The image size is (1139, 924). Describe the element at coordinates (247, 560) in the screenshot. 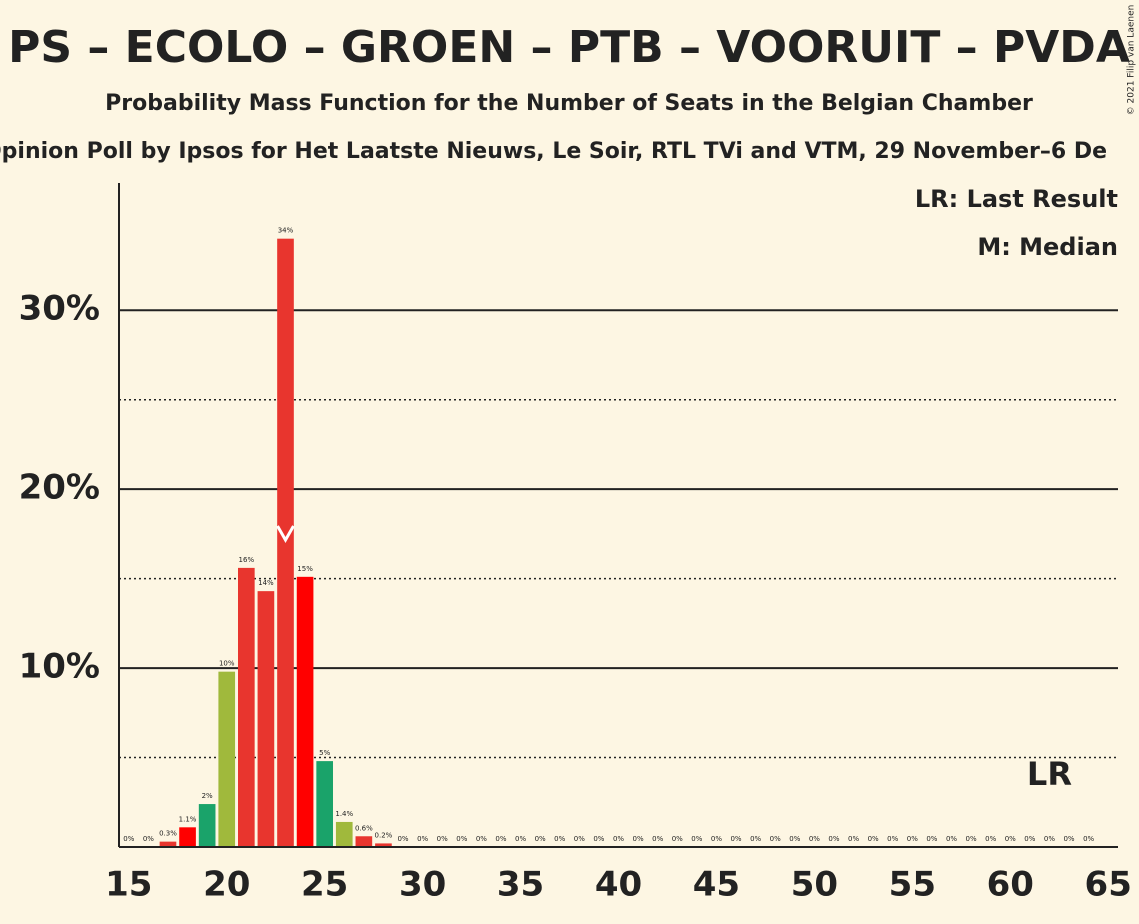

I see `value-label: 16%` at that location.